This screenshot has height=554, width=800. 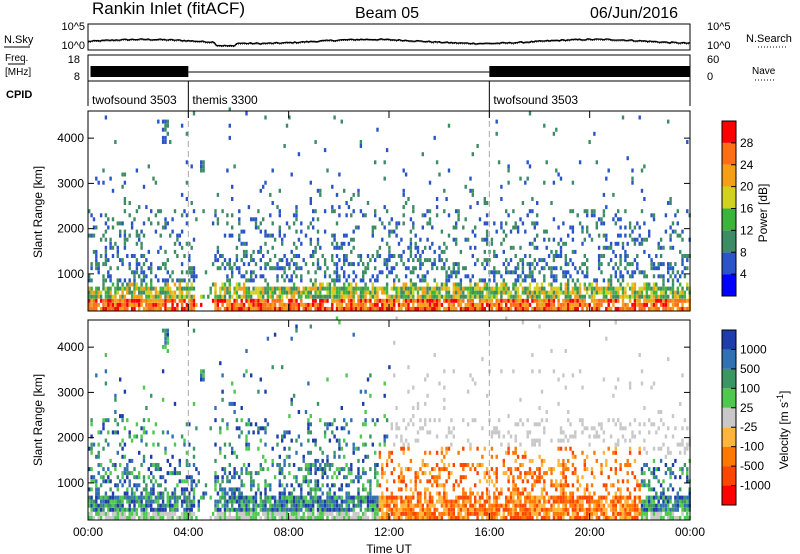 I want to click on velocity-ylabel: Slant Range [km], so click(x=38, y=420).